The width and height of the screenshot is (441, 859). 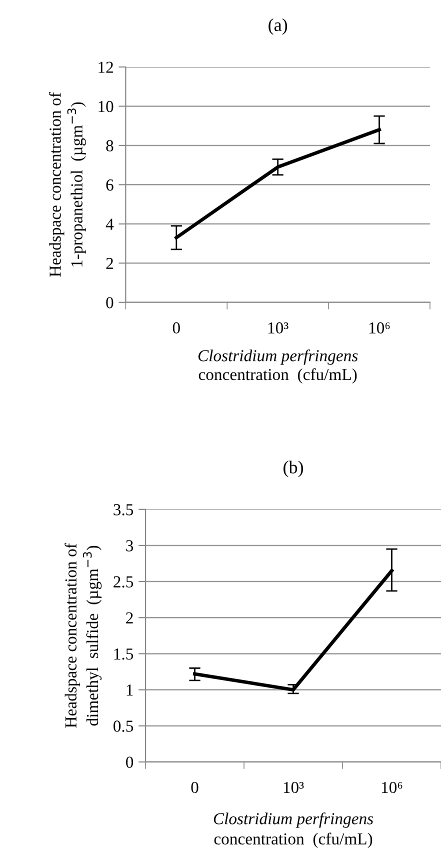 I want to click on y-tick-label: 1, so click(x=129, y=690).